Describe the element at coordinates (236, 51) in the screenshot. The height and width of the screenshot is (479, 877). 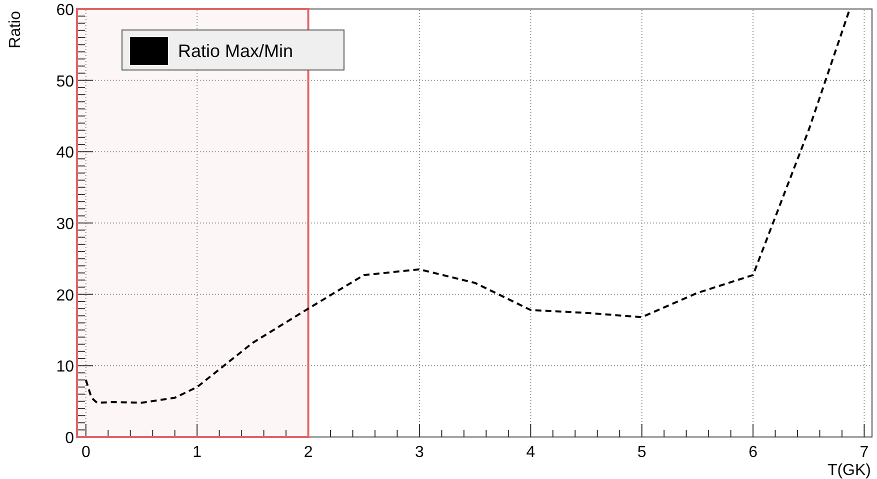
I see `legend-label: Ratio Max/Min` at that location.